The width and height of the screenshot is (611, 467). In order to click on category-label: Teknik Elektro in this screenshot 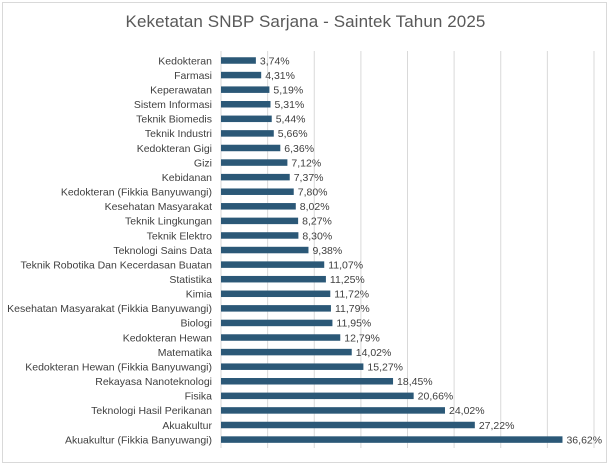, I will do `click(180, 236)`.